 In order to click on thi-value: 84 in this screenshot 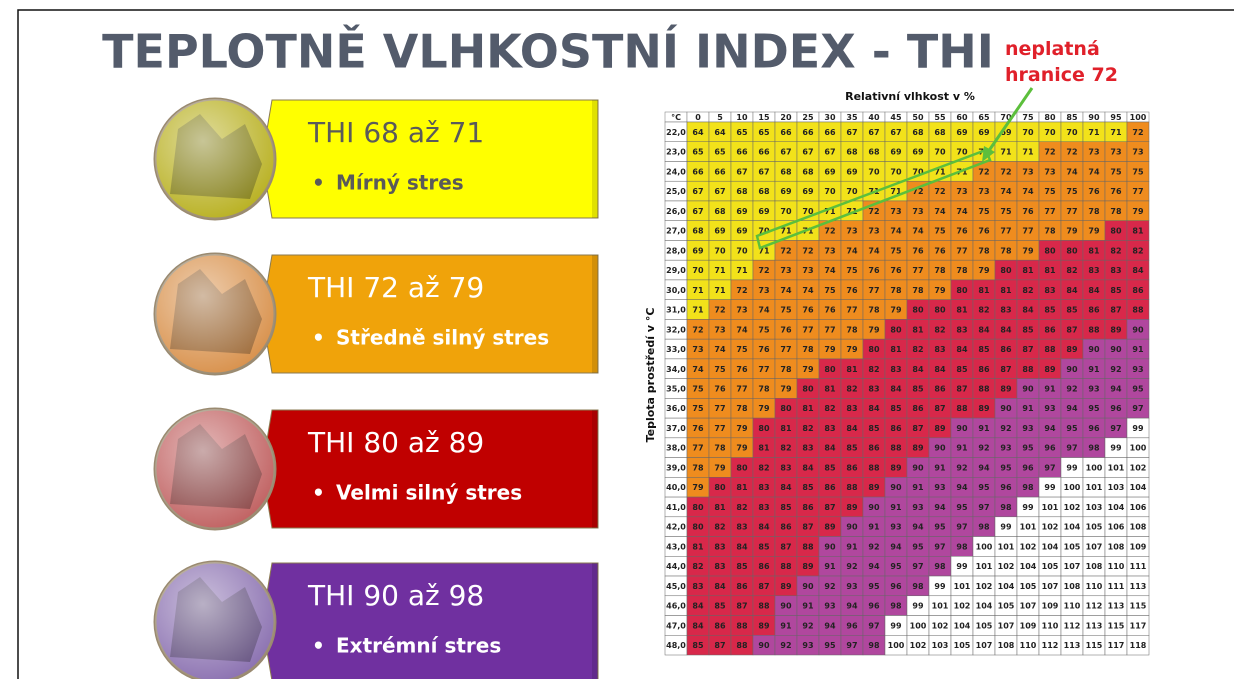, I will do `click(1006, 329)`.